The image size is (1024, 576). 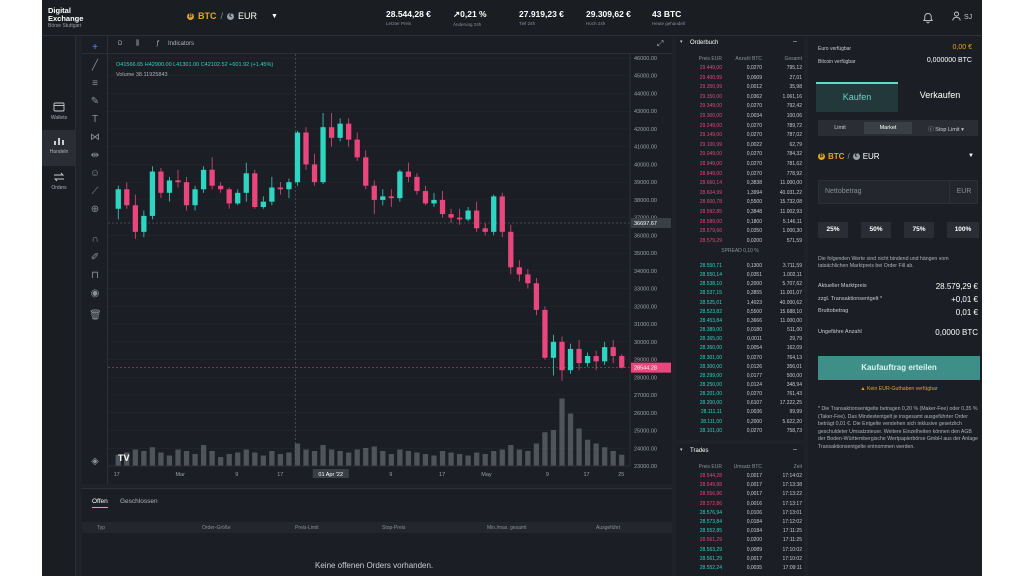 What do you see at coordinates (95, 83) in the screenshot?
I see `fib-icon: ≡` at bounding box center [95, 83].